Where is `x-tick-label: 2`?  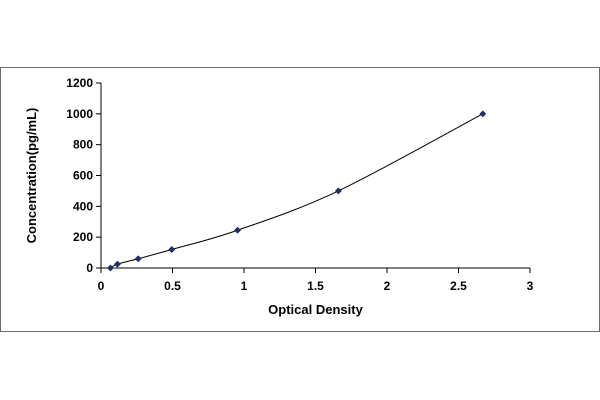
x-tick-label: 2 is located at coordinates (387, 286).